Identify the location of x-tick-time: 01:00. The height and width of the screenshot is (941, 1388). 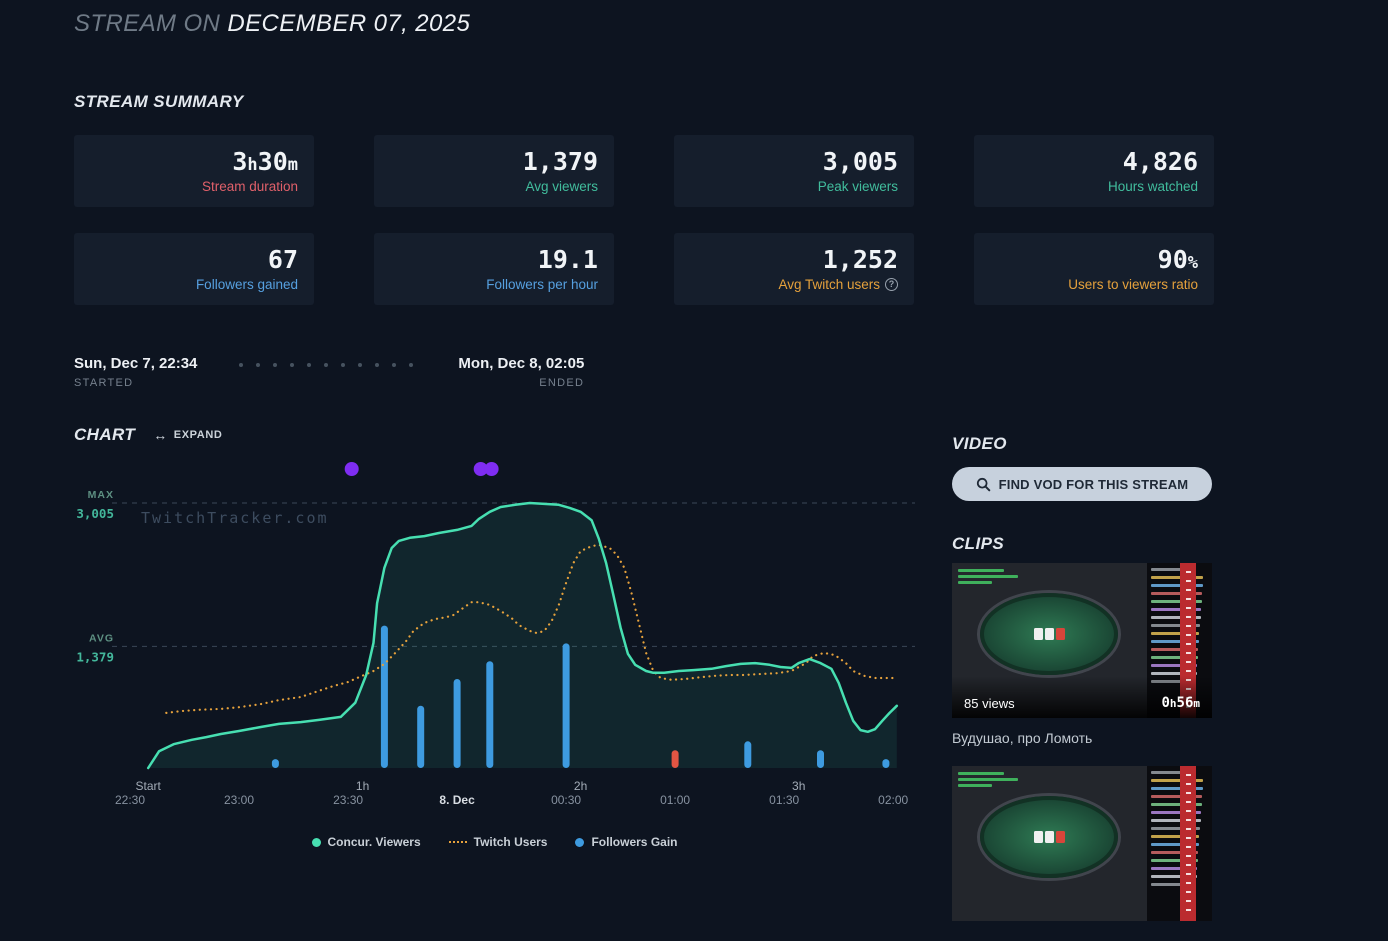
(675, 800).